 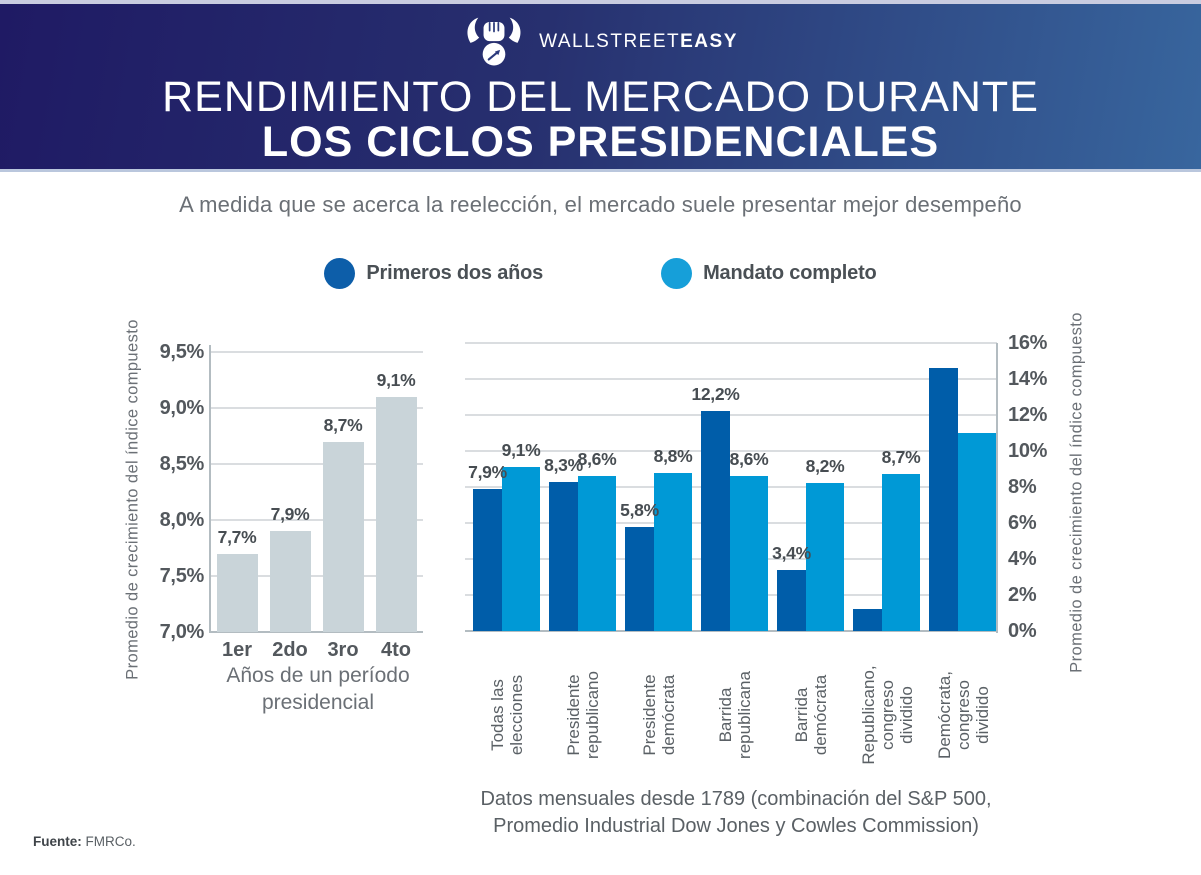 I want to click on page-title-line-2: LOS CICLOS PRESIDENCIALES, so click(x=600, y=142).